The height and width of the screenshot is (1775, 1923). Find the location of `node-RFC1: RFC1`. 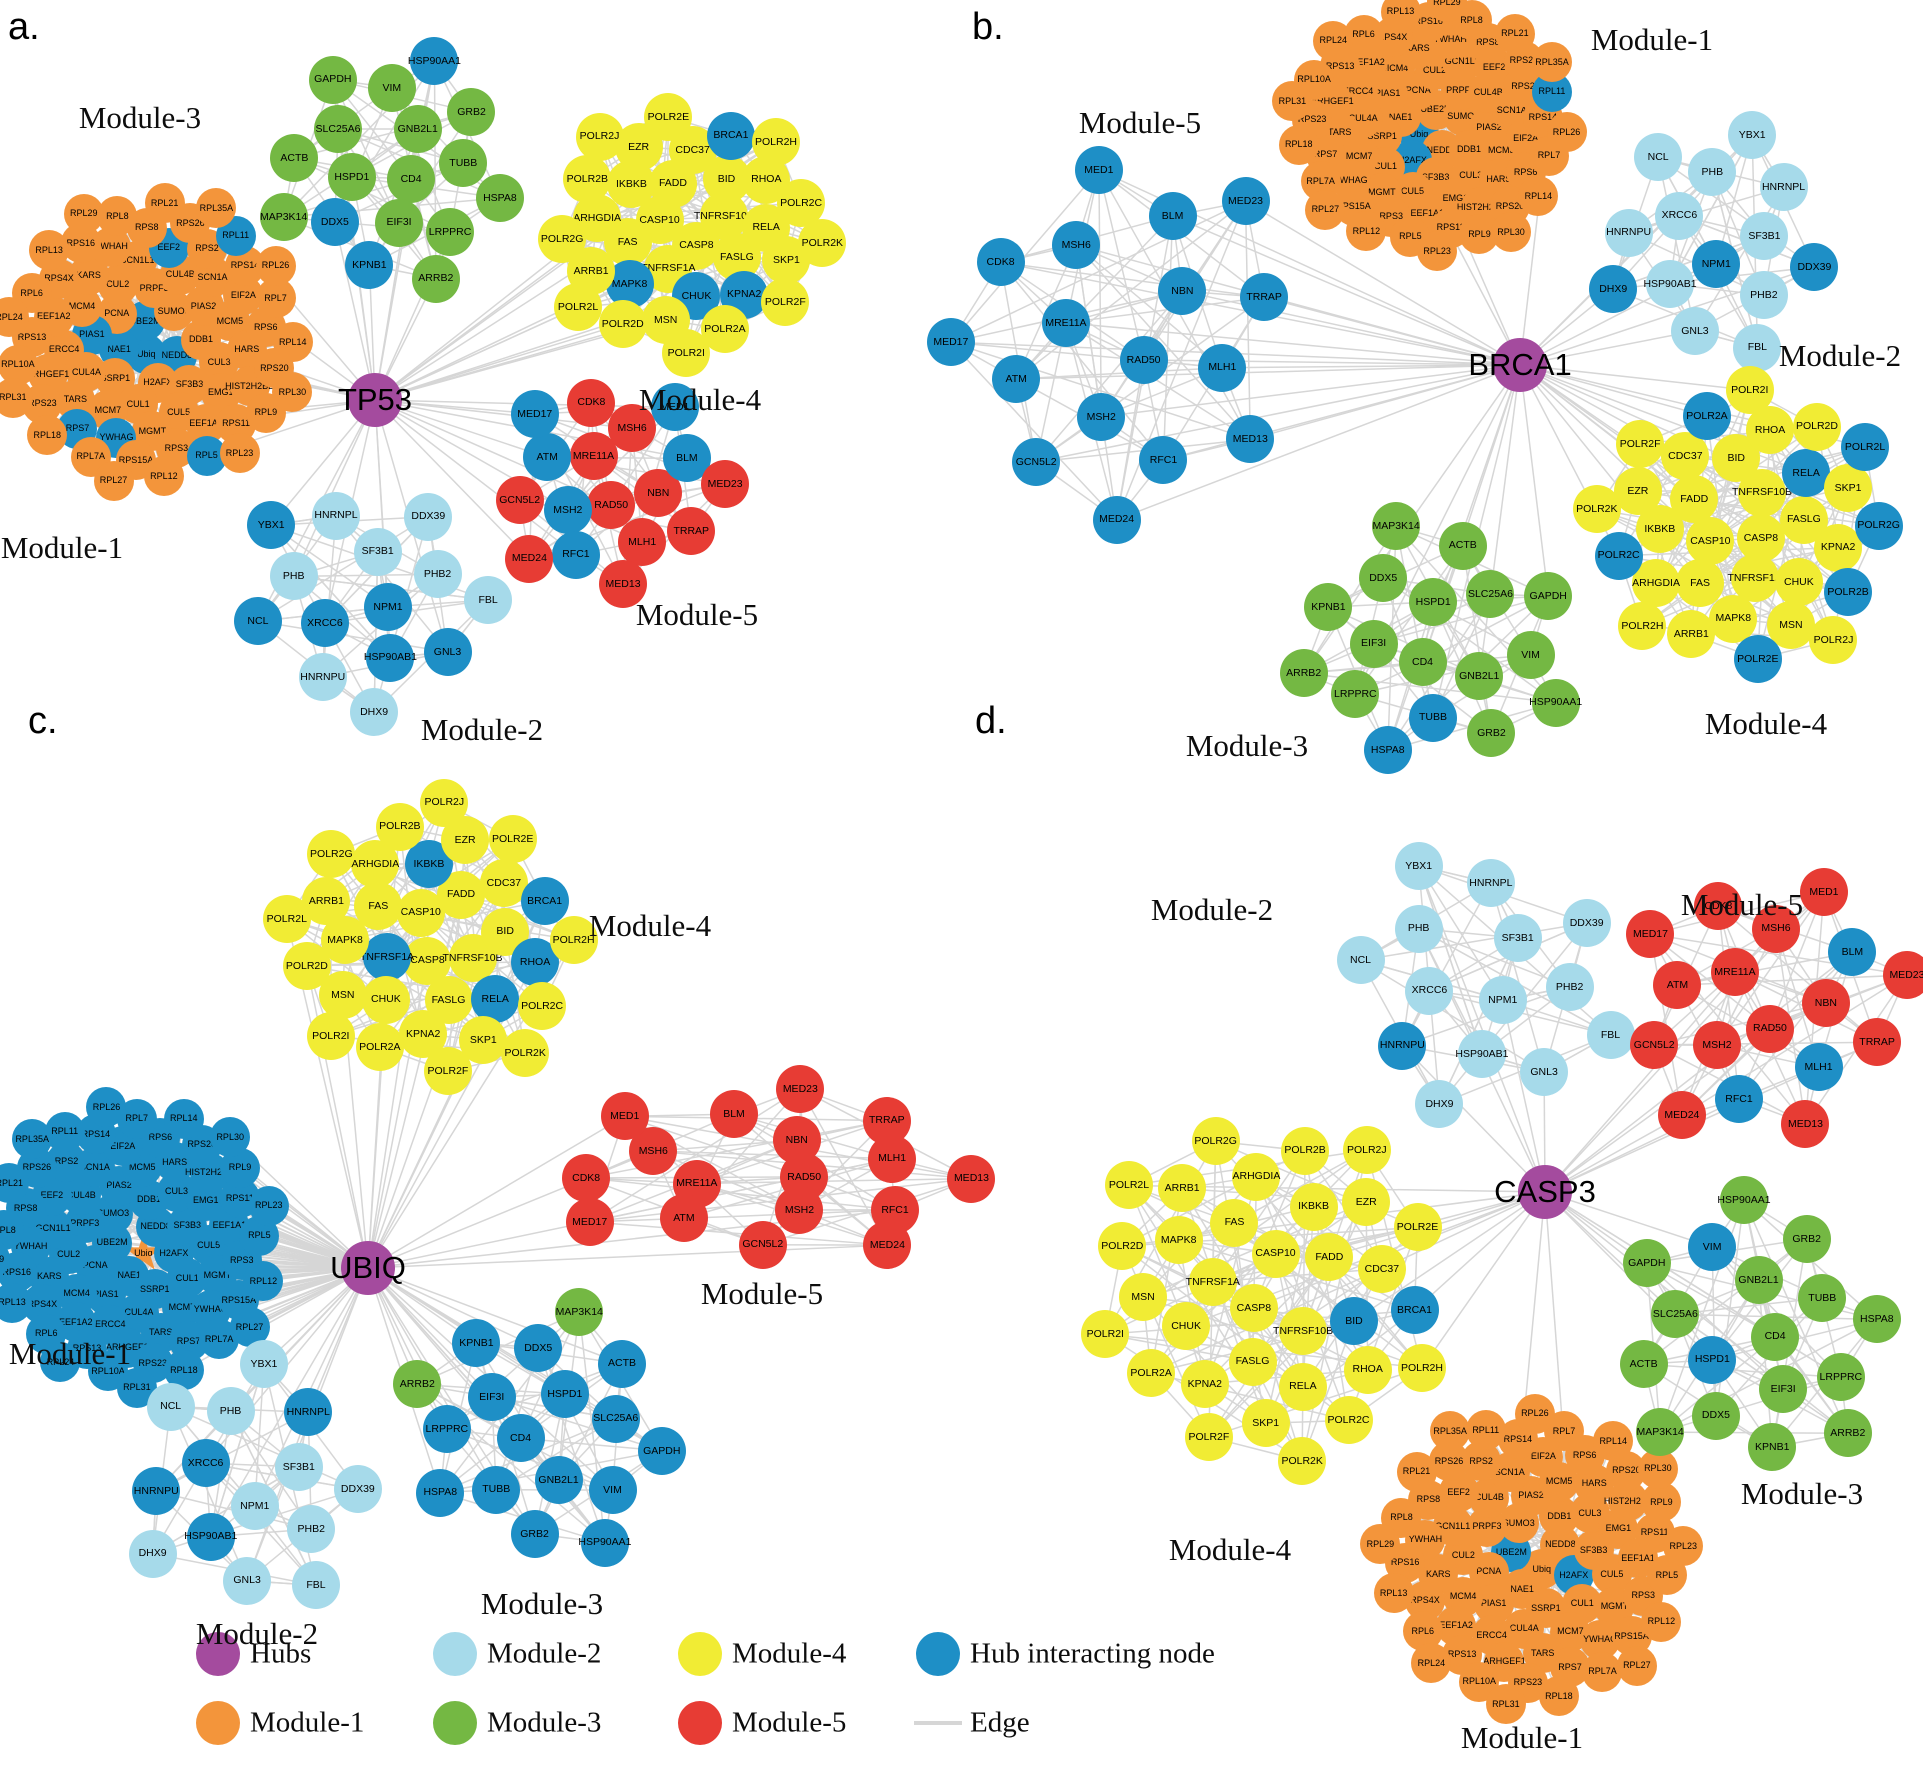

node-RFC1: RFC1 is located at coordinates (575, 554).